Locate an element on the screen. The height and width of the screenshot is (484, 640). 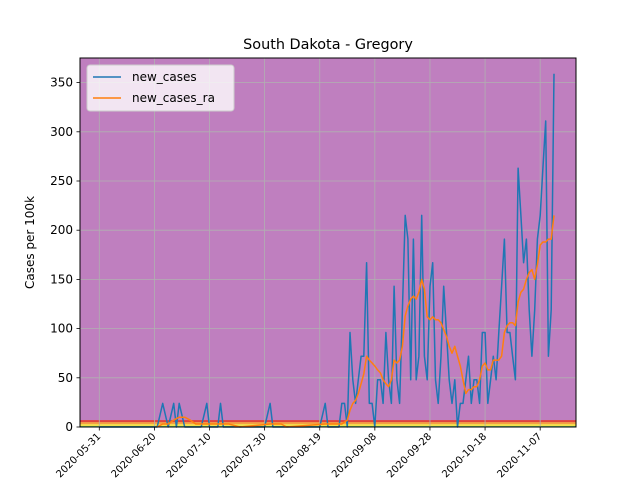
legend-label: new_cases is located at coordinates (164, 77).